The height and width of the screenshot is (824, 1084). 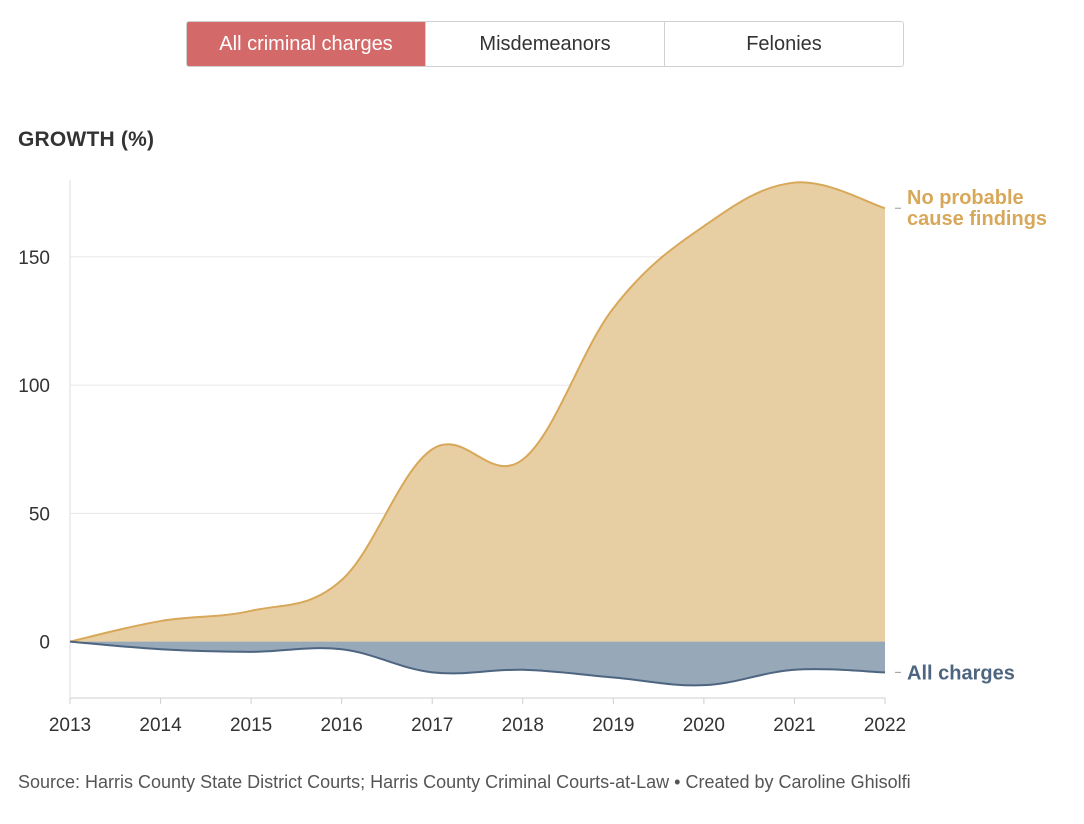 What do you see at coordinates (70, 725) in the screenshot?
I see `x-tick-label: 2013` at bounding box center [70, 725].